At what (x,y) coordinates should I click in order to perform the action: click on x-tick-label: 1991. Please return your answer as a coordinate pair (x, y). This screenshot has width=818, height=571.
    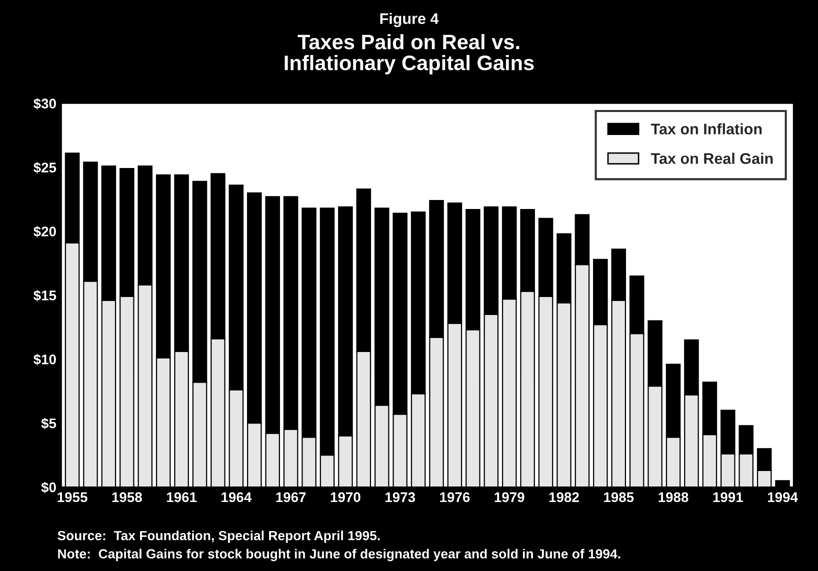
    Looking at the image, I should click on (728, 497).